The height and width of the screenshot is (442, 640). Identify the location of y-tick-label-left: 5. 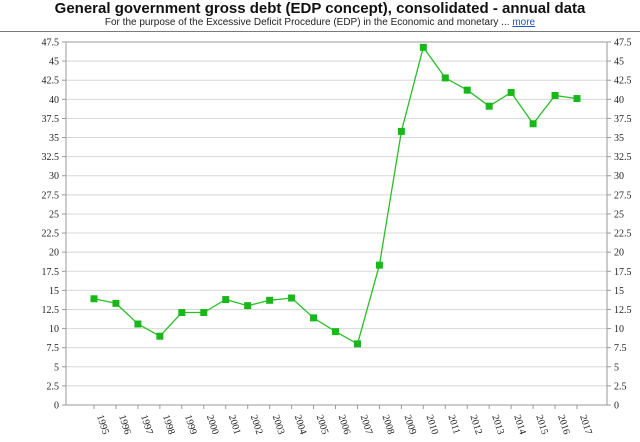
(56, 367).